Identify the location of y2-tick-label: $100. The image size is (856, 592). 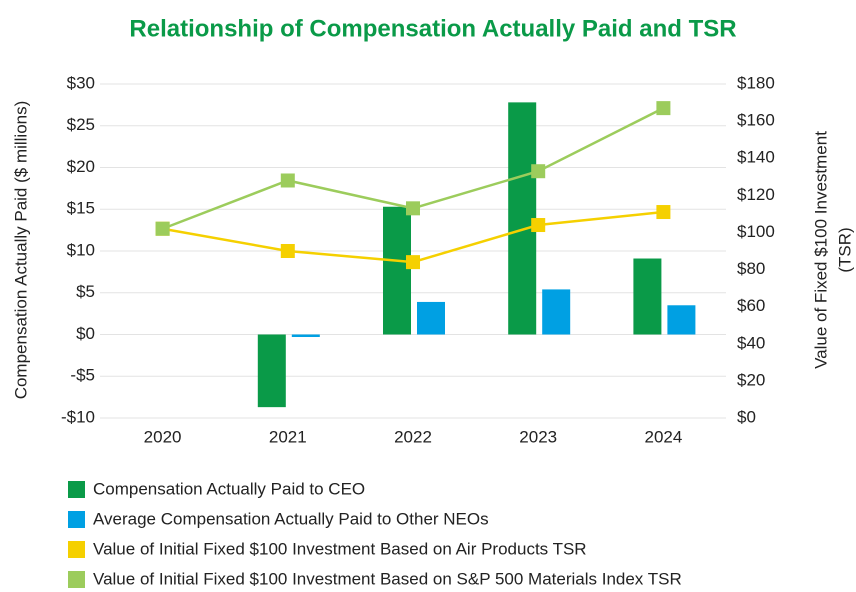
(756, 231).